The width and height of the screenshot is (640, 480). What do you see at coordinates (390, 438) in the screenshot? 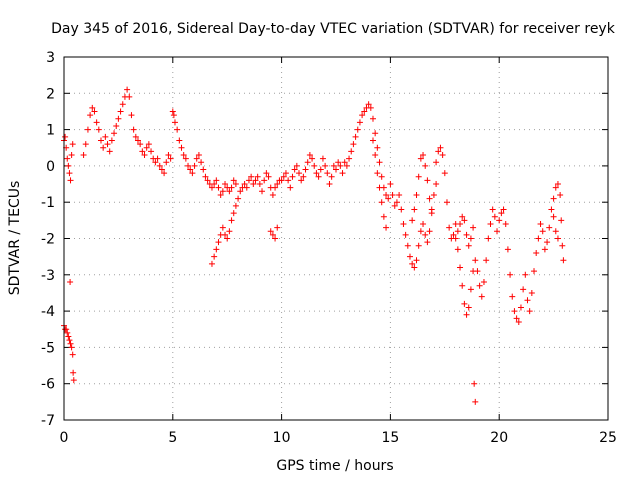
I see `x-tick-label: 15` at bounding box center [390, 438].